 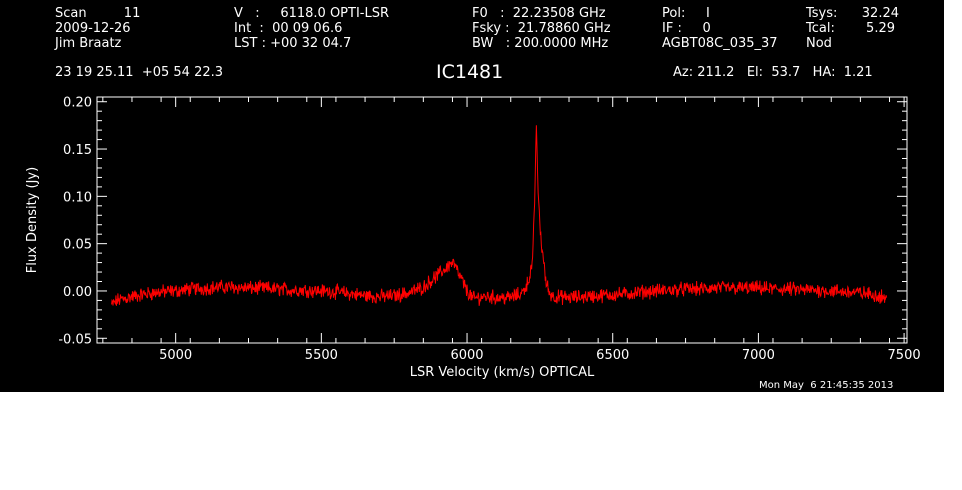 I want to click on x-tick-label: 6000, so click(x=466, y=355).